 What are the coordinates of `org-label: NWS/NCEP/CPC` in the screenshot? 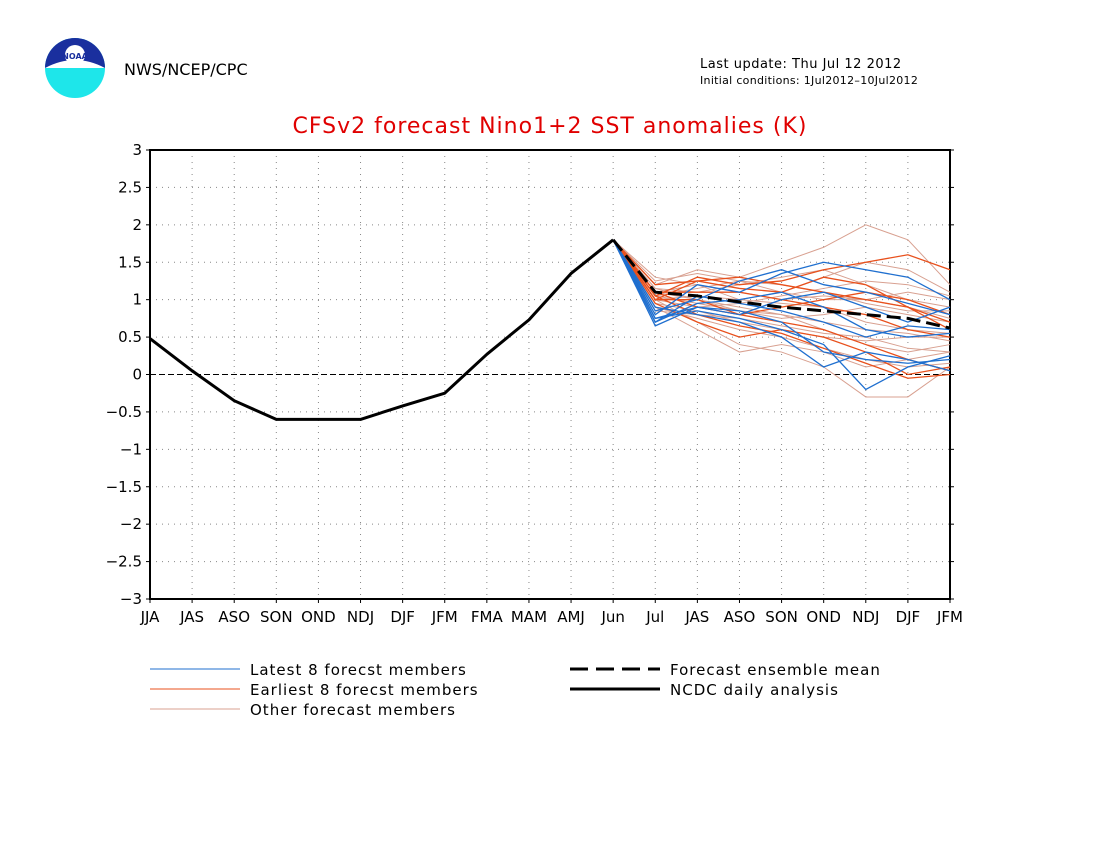 It's located at (186, 69).